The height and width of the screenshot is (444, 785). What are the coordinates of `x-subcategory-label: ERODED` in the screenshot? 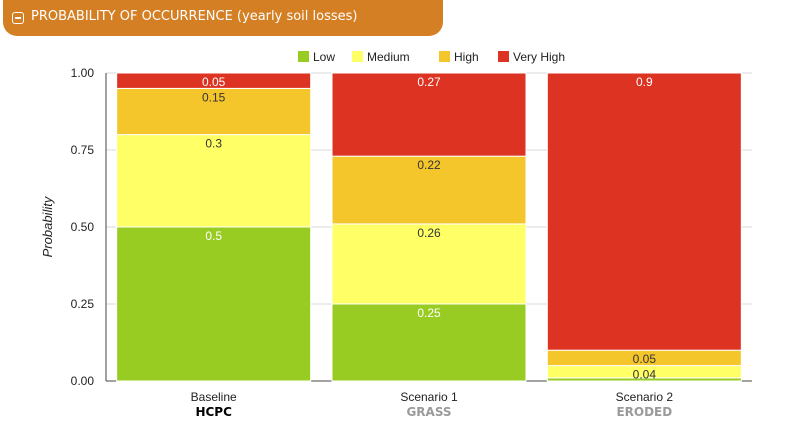 It's located at (644, 412).